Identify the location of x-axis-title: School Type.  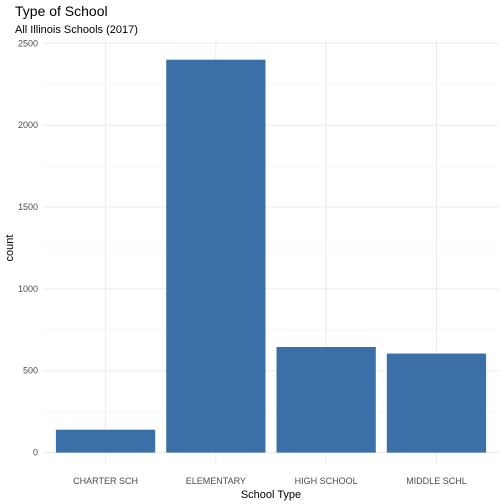
(271, 495).